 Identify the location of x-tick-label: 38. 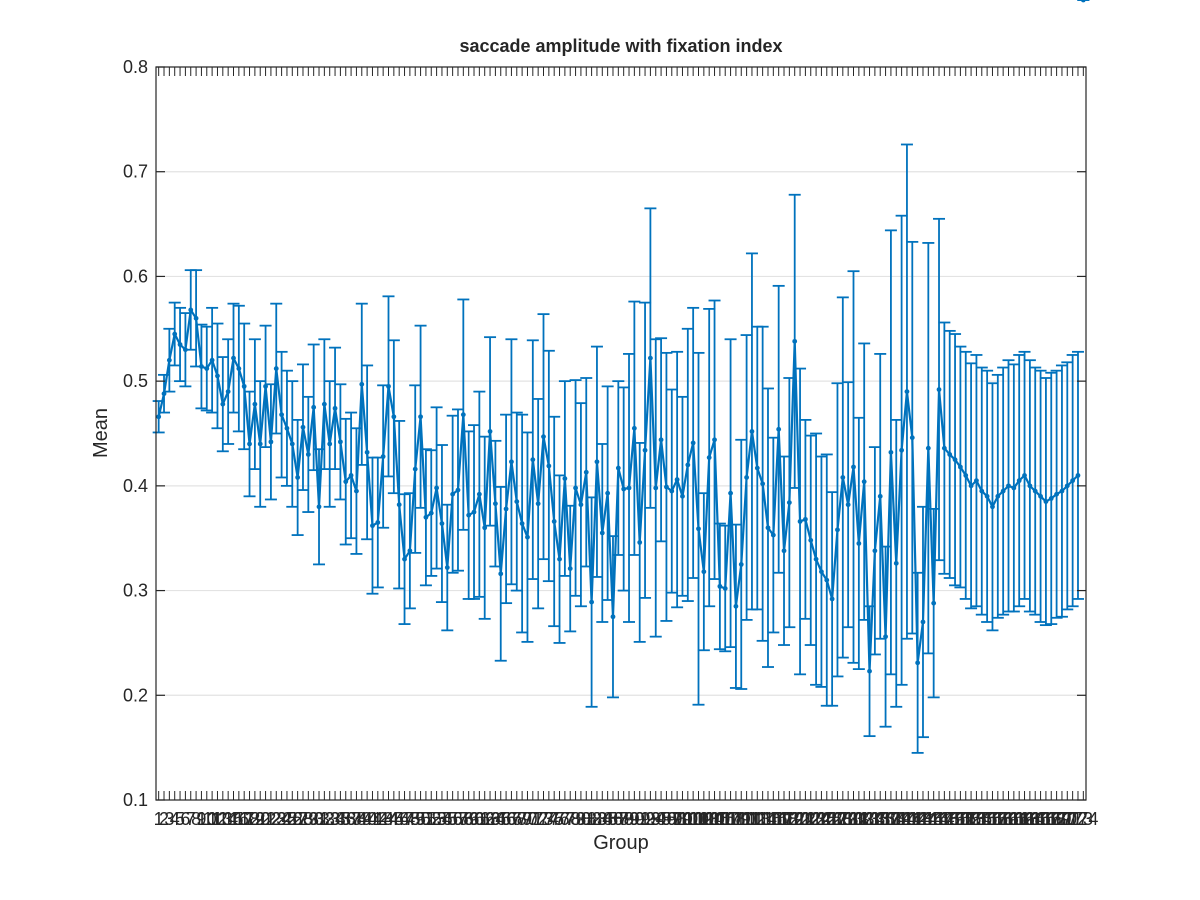
(356, 819).